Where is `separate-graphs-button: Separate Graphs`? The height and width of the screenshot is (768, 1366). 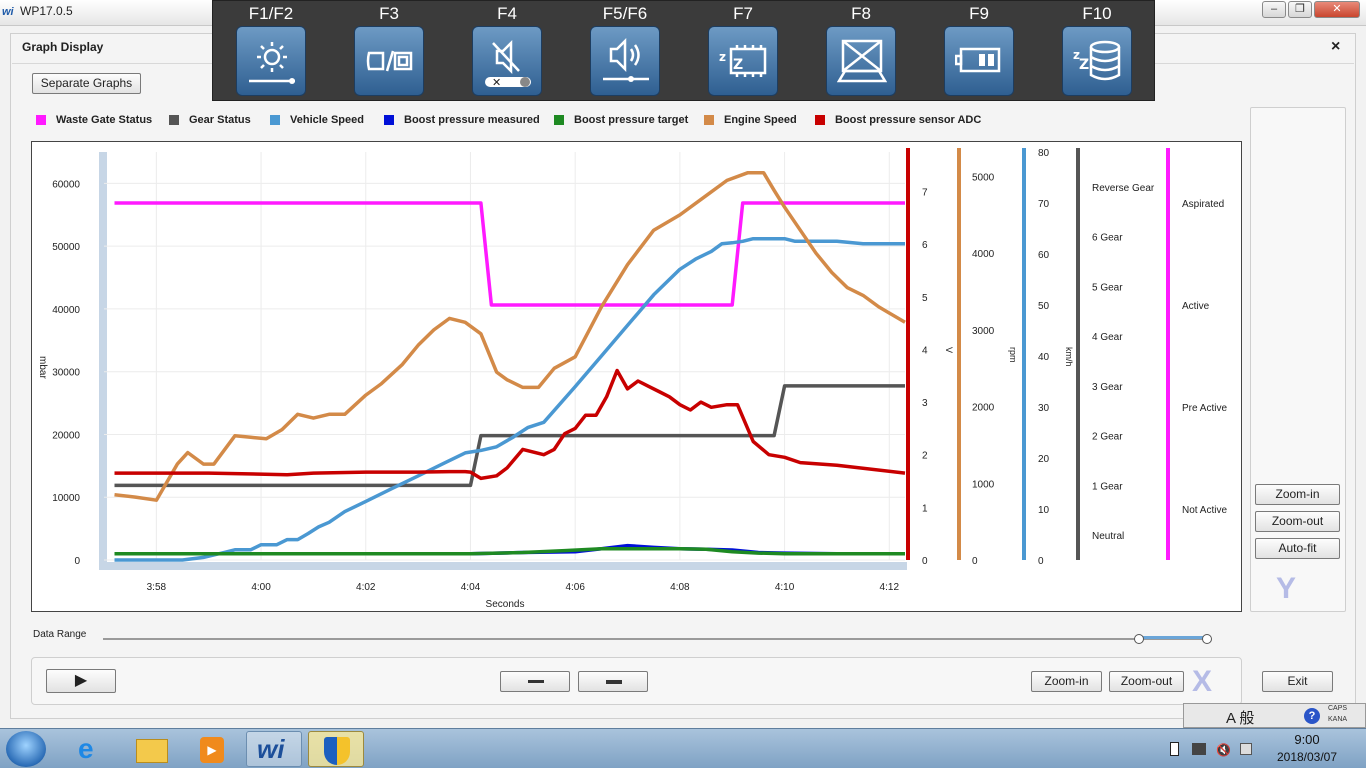
separate-graphs-button: Separate Graphs is located at coordinates (86, 83).